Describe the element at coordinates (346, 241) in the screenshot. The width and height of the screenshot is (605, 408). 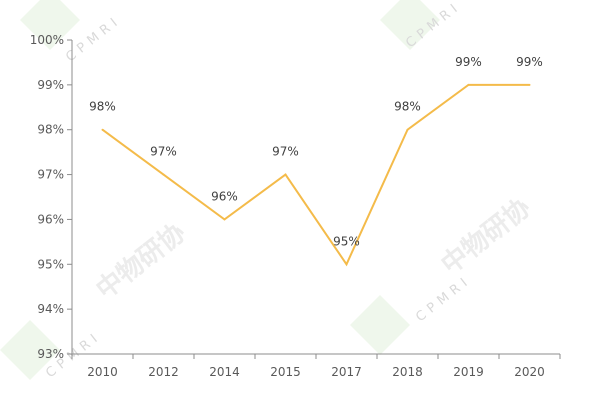
I see `data-label: 95%` at that location.